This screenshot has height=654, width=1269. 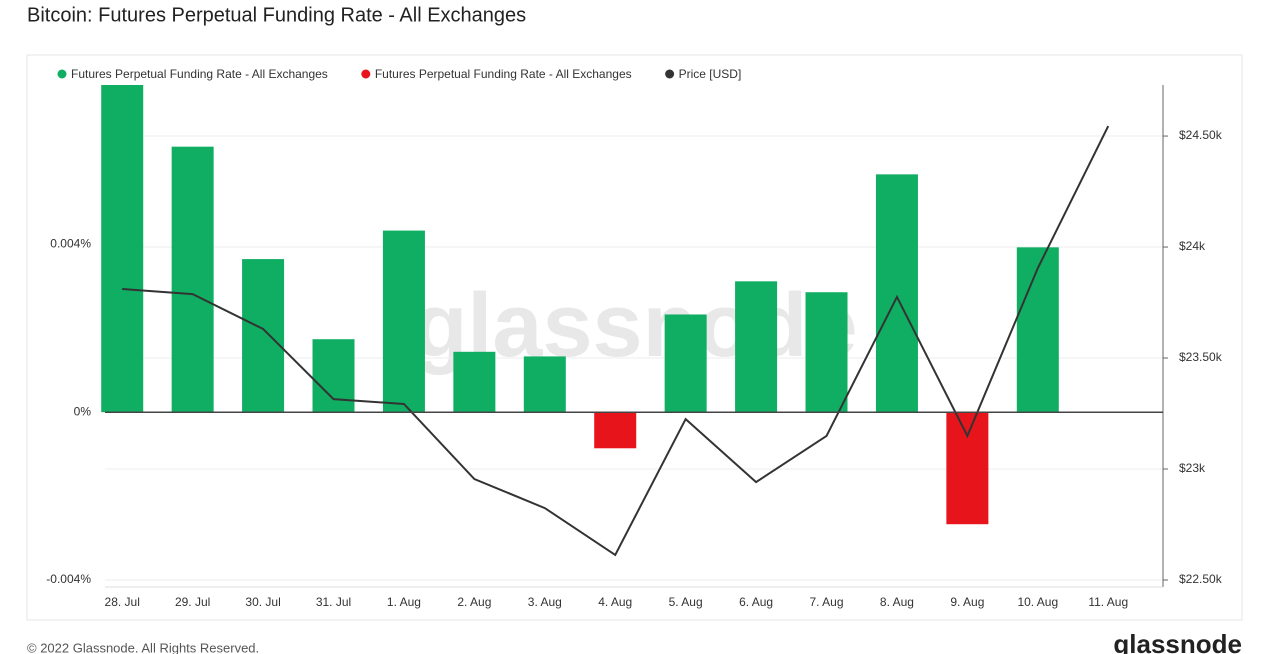 I want to click on x-tick-label: 30. Jul, so click(x=262, y=602).